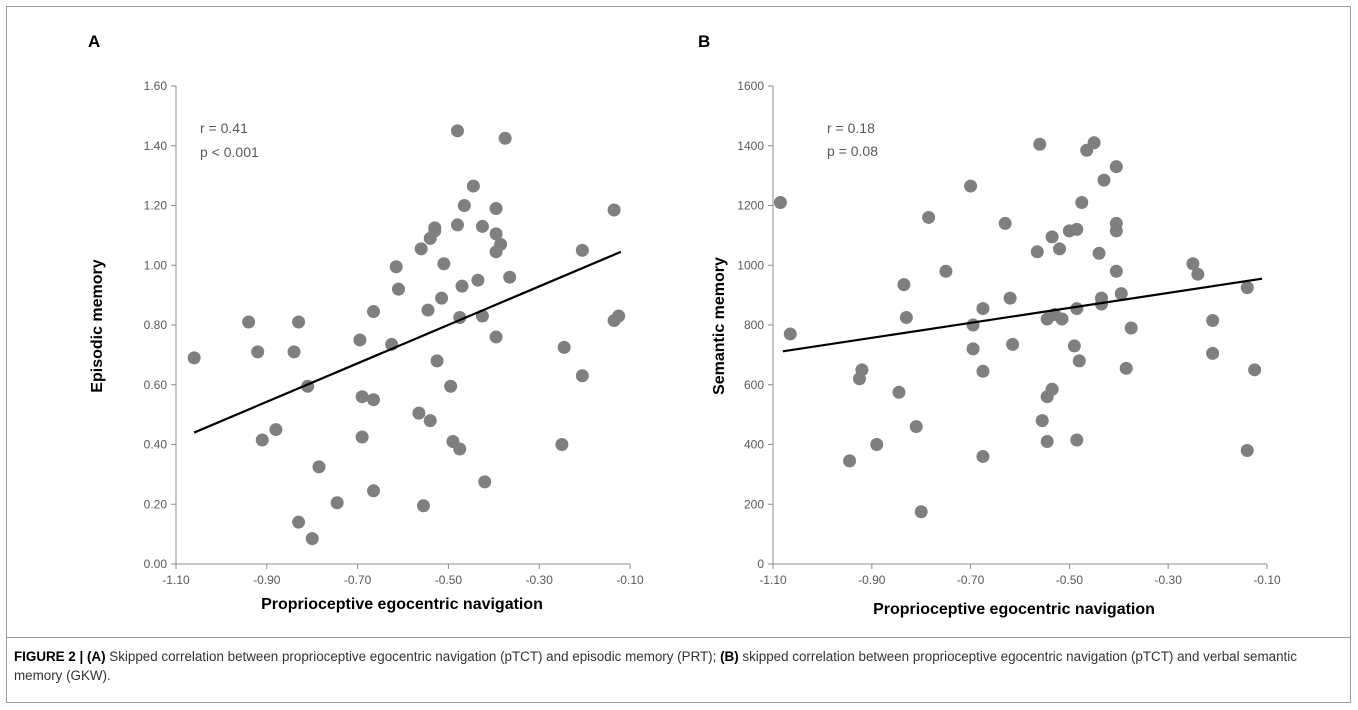 This screenshot has width=1358, height=710. Describe the element at coordinates (754, 385) in the screenshot. I see `y-tick-label-b: 600` at that location.